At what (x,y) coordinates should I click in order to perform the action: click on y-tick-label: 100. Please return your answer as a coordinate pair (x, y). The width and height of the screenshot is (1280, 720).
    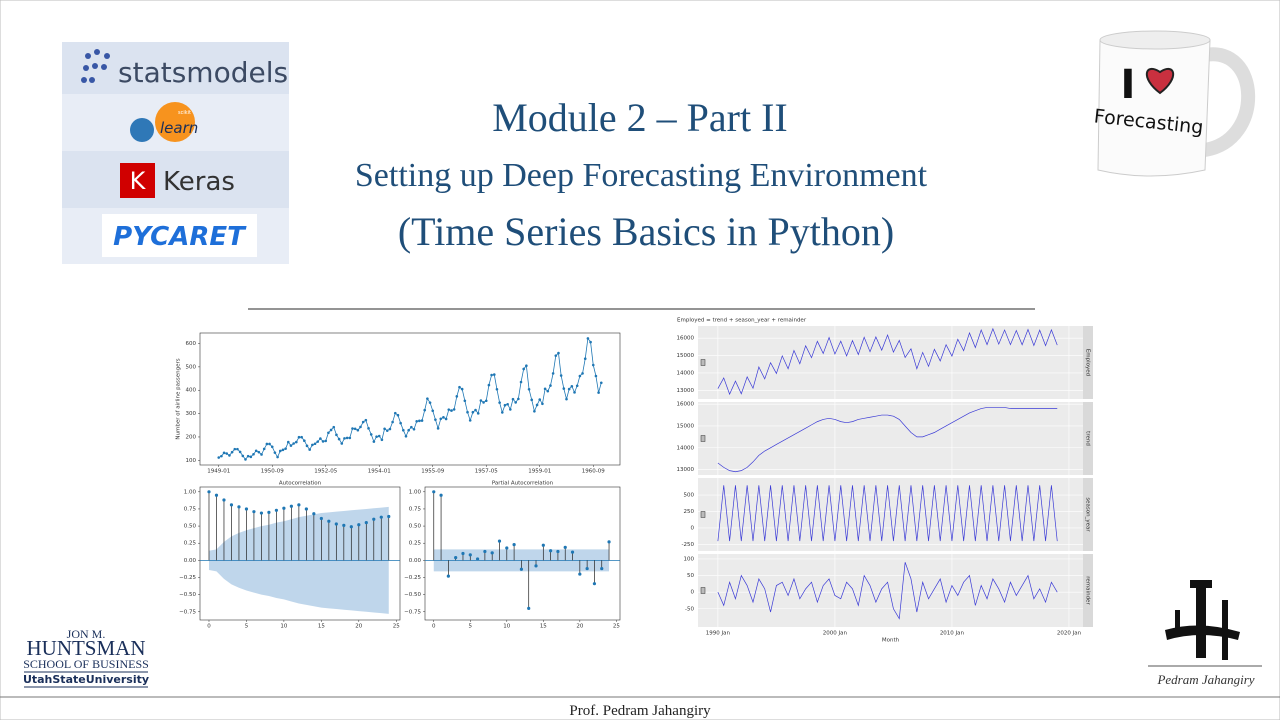
    Looking at the image, I should click on (191, 461).